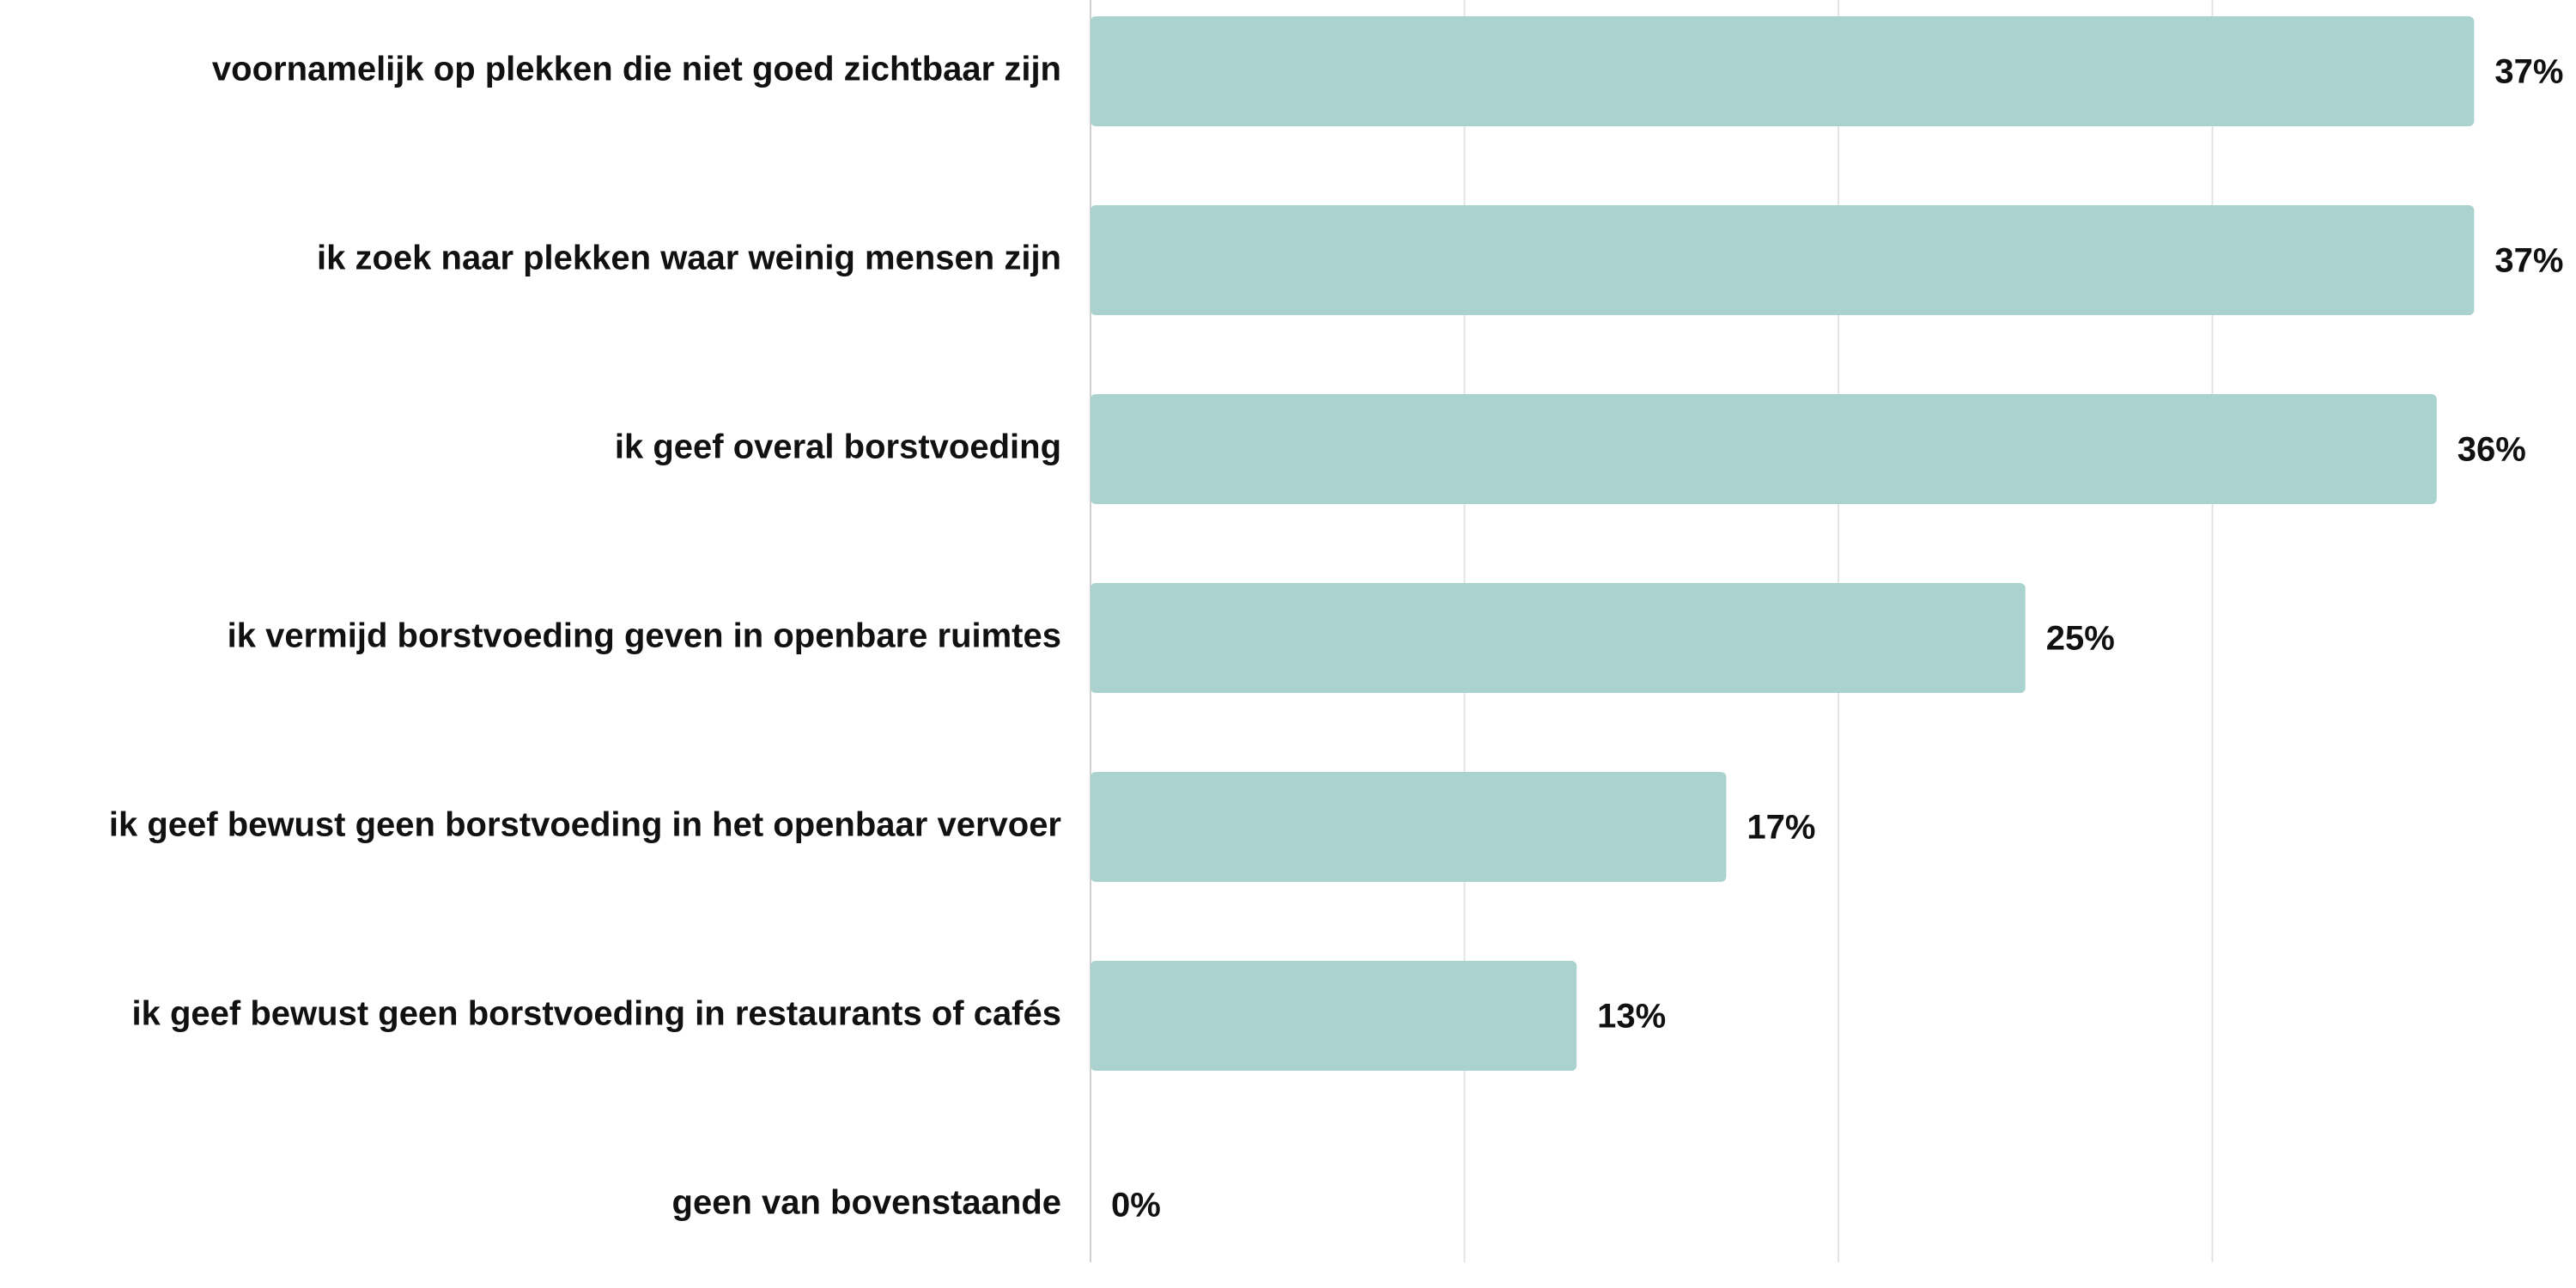 The width and height of the screenshot is (2576, 1288). I want to click on value-label: 25%, so click(2080, 639).